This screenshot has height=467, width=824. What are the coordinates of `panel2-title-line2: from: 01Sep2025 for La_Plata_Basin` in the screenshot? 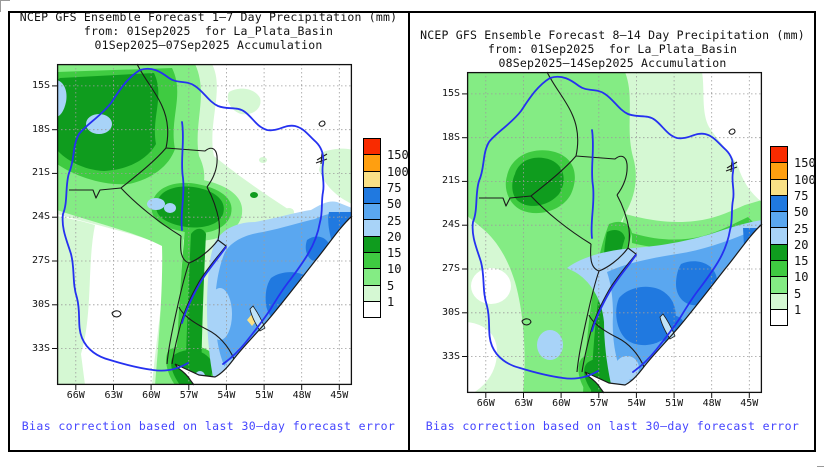 It's located at (612, 49).